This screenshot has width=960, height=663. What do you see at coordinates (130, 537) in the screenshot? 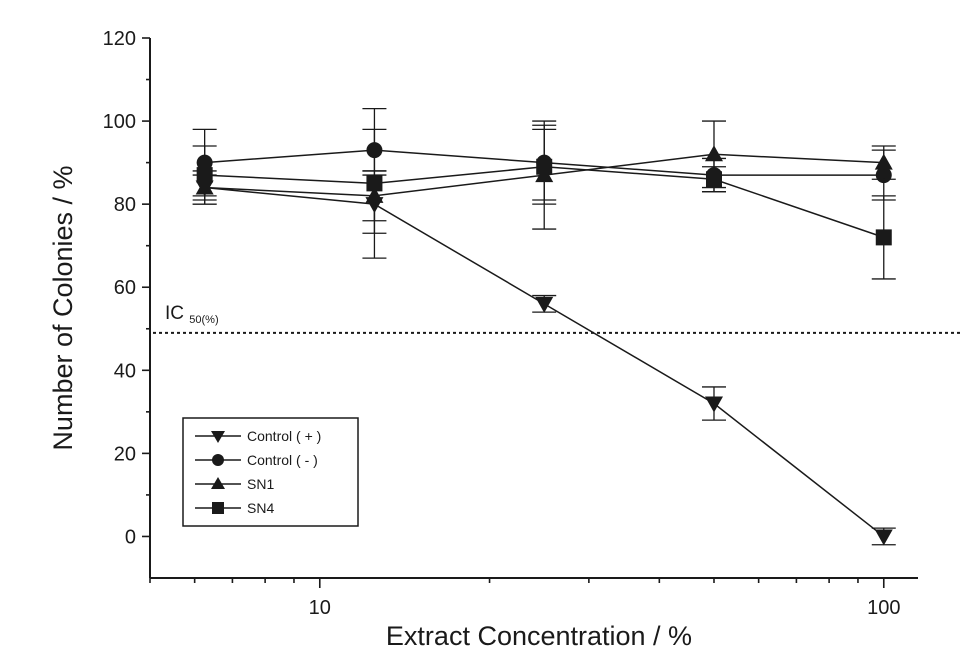
I see `y-tick-label: 0` at bounding box center [130, 537].